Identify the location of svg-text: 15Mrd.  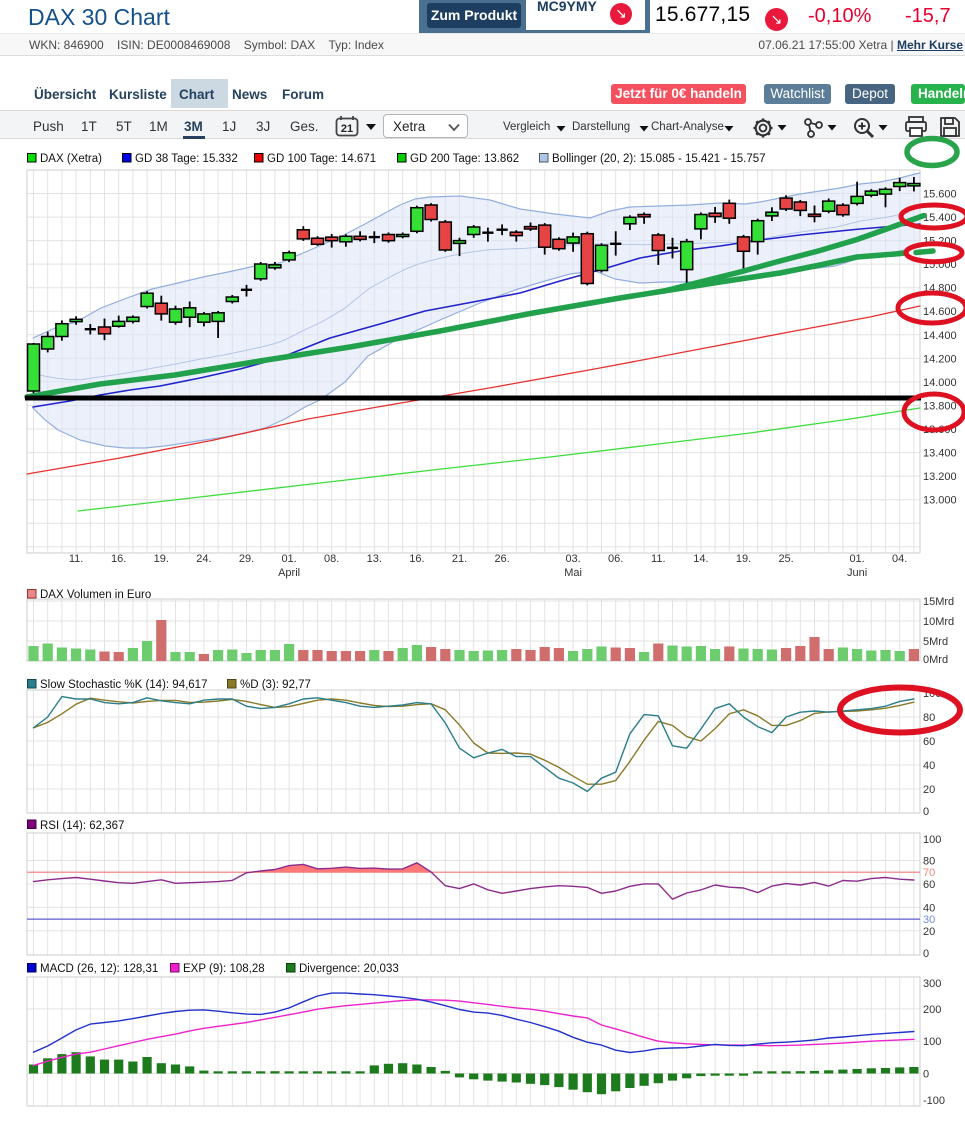
(938, 602).